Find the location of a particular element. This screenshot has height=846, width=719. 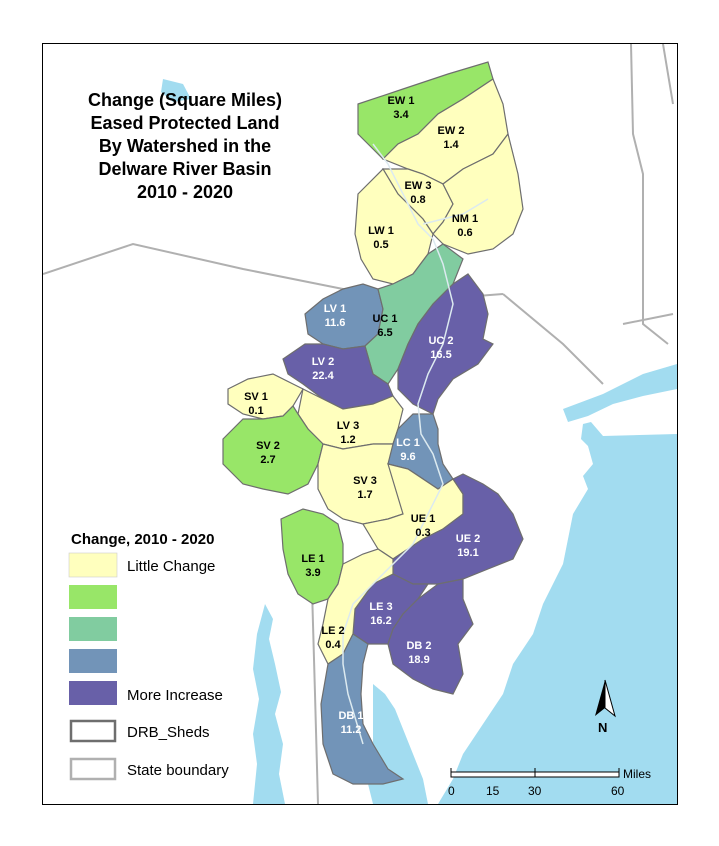

delaware-bay is located at coordinates (398, 744).